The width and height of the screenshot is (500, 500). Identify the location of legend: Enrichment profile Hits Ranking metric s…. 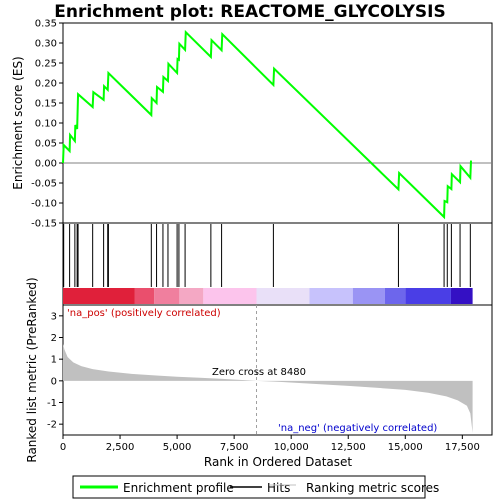
(255, 487).